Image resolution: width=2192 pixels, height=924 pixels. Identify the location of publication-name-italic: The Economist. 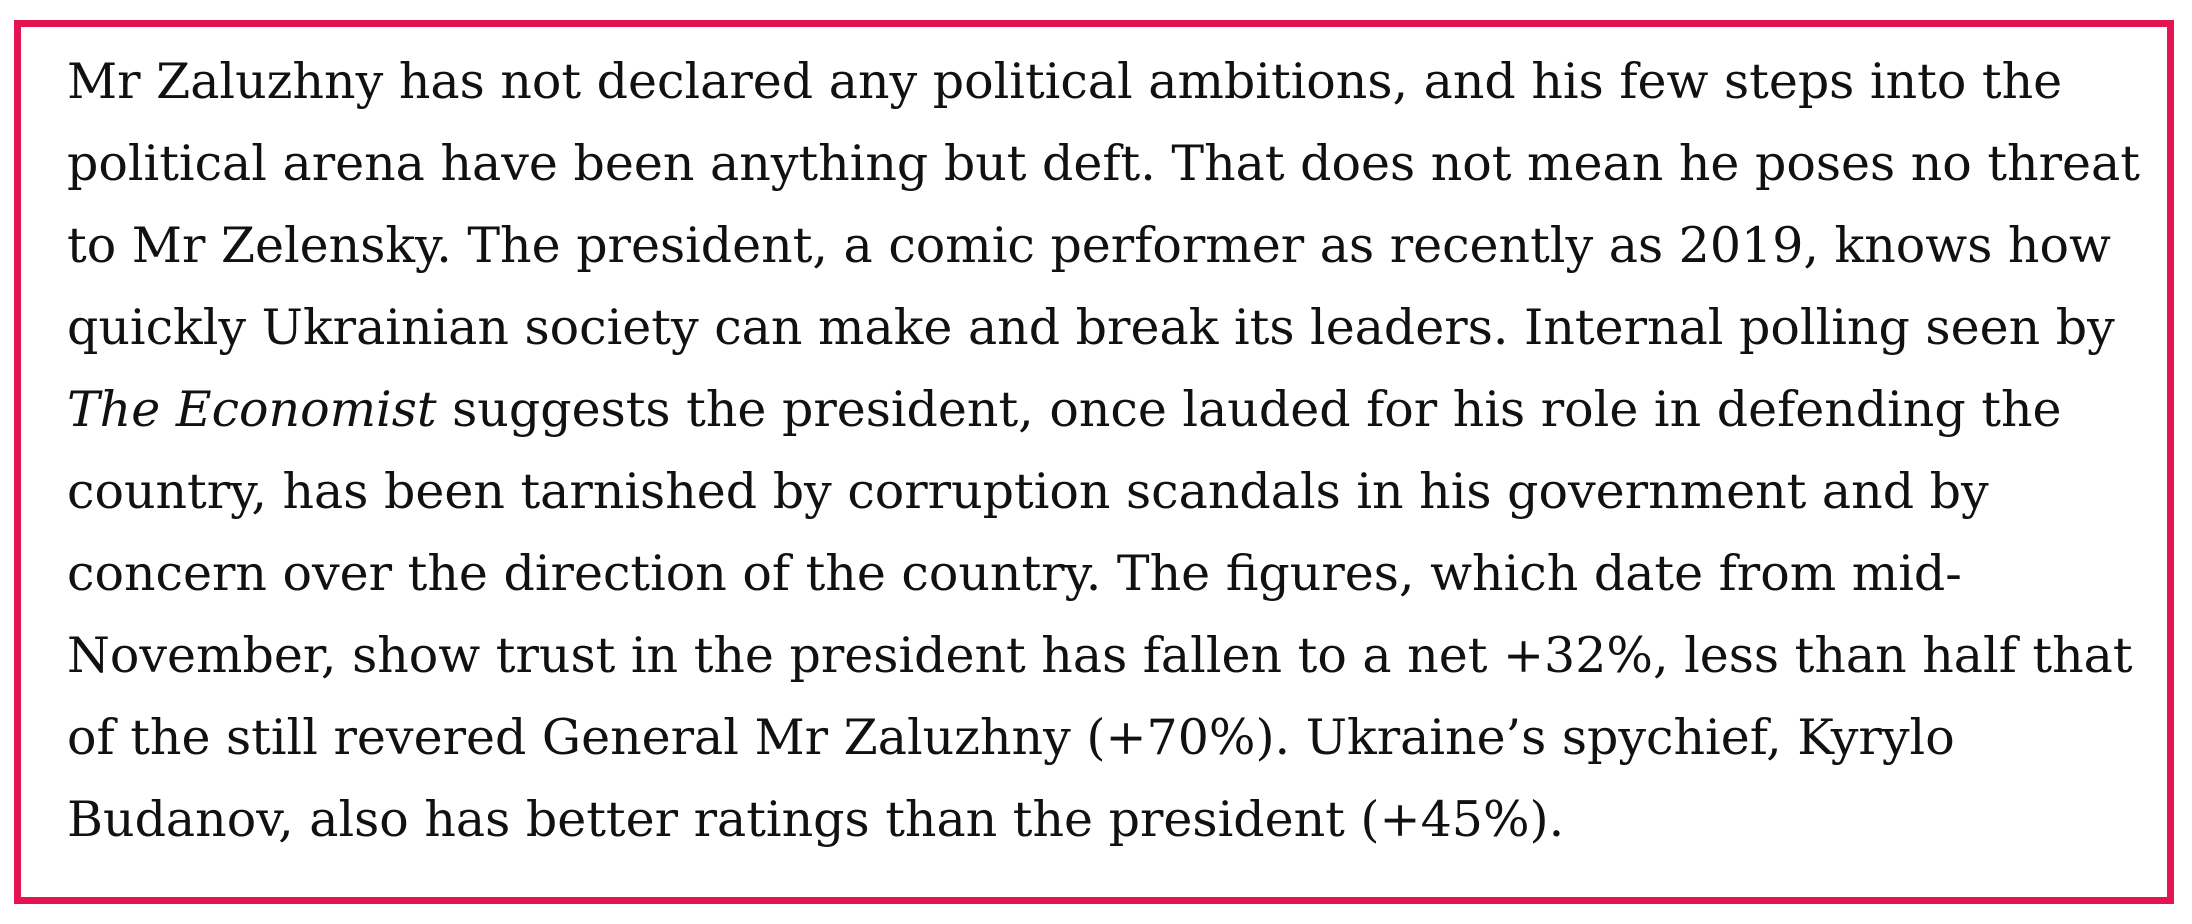
(252, 409).